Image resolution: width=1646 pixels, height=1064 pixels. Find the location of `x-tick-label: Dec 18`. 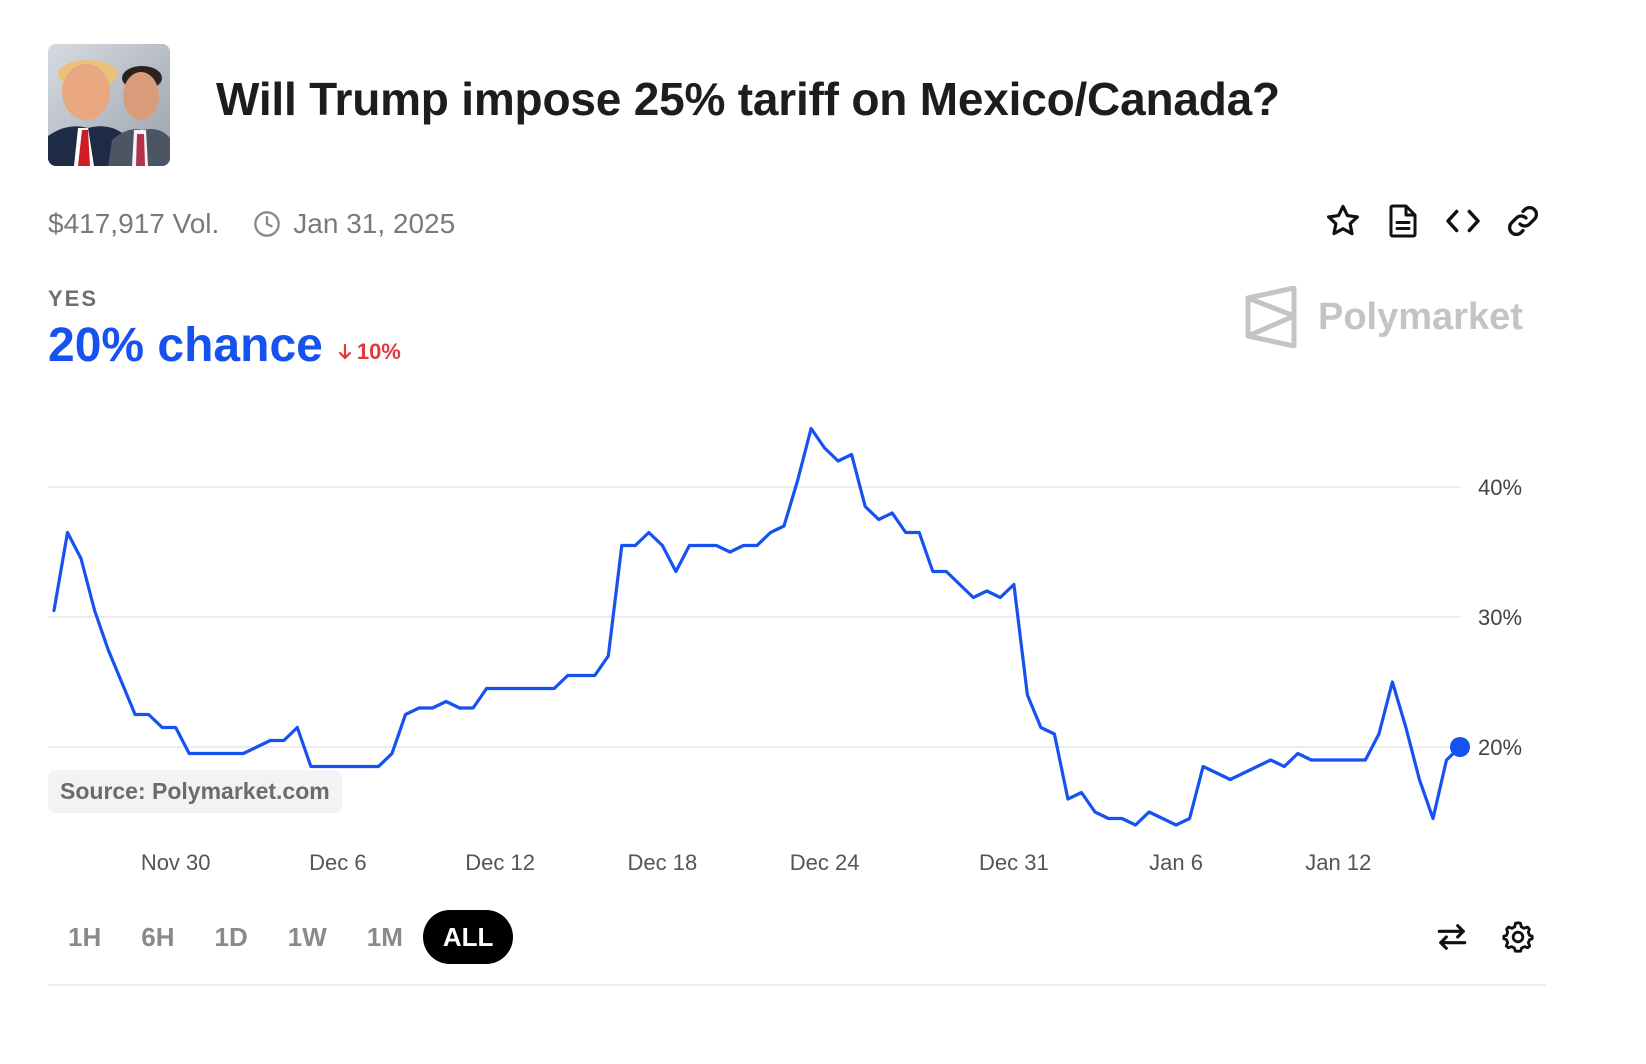

x-tick-label: Dec 18 is located at coordinates (663, 862).